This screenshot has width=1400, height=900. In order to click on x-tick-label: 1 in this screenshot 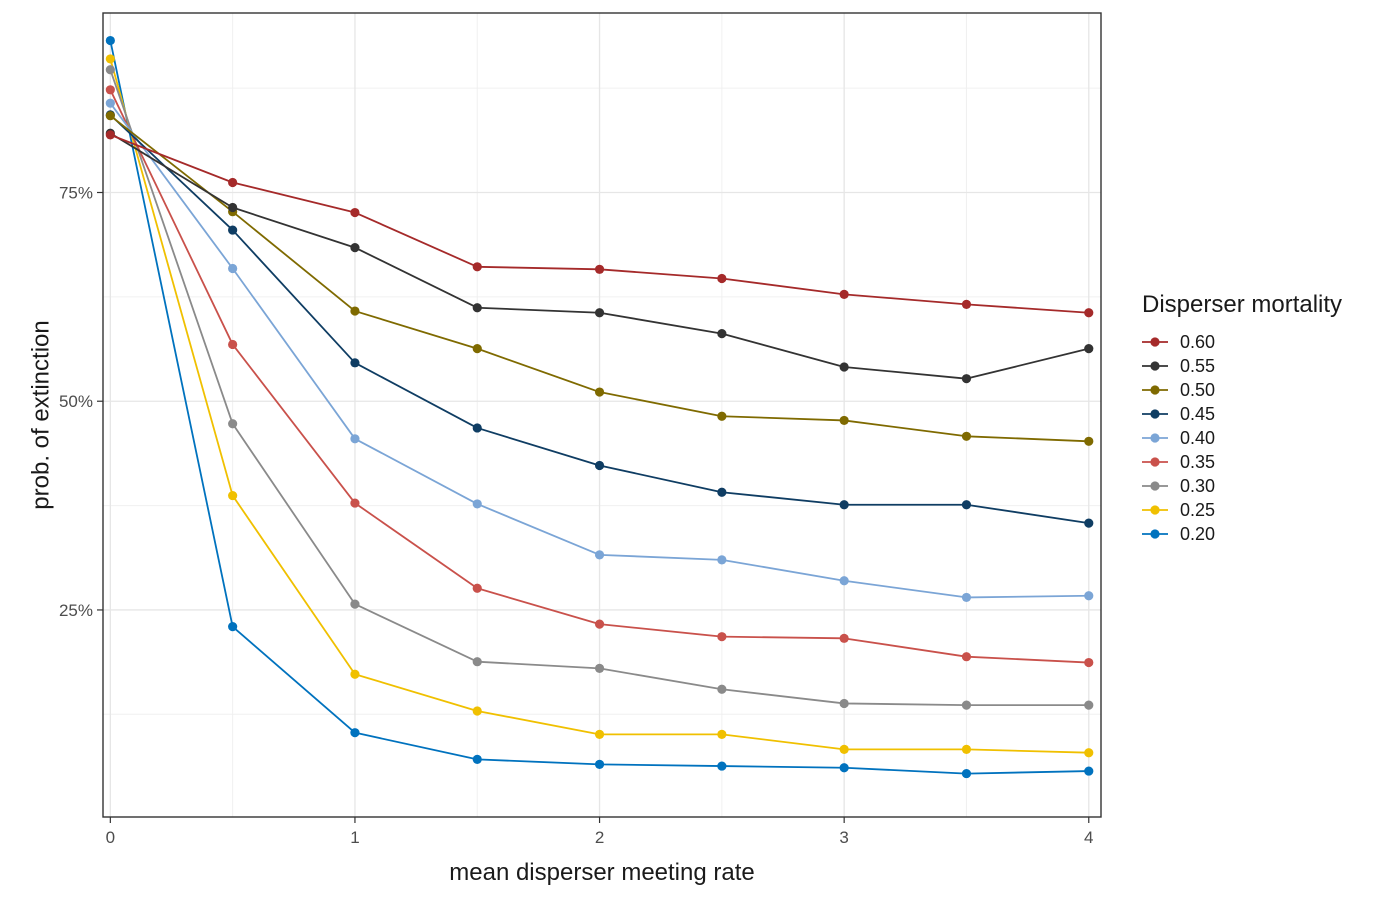, I will do `click(354, 837)`.